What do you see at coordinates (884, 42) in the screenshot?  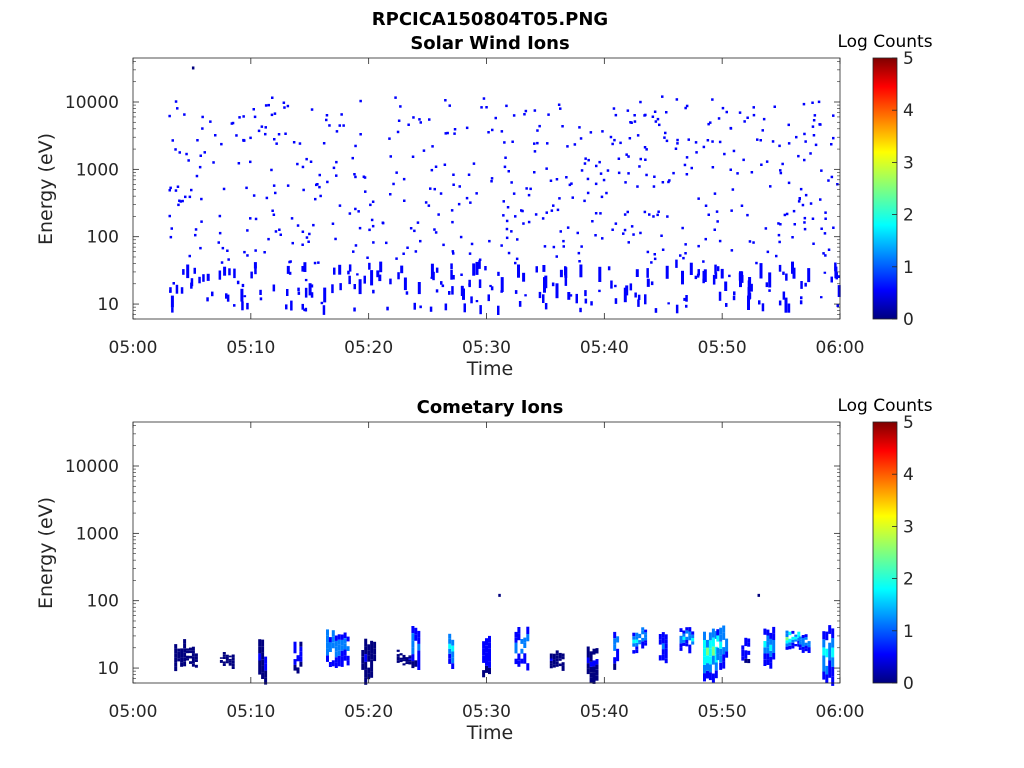 I see `solar-wind-colorbar-label: Log Counts` at bounding box center [884, 42].